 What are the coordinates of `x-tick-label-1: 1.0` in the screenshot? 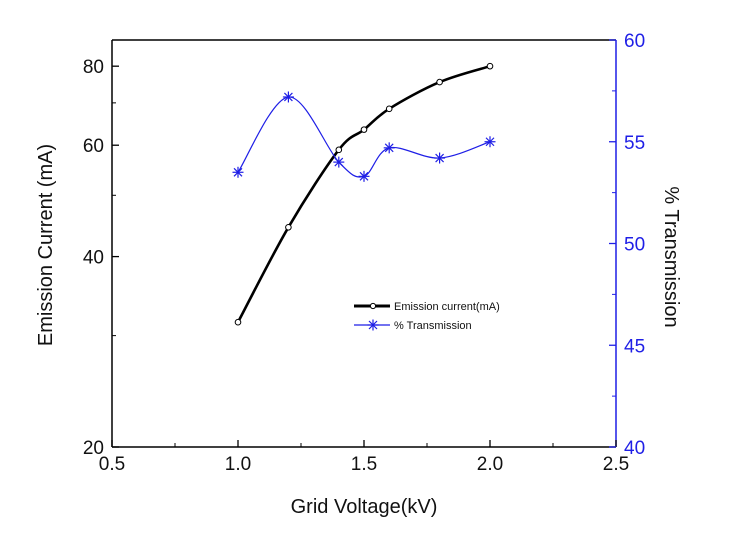 It's located at (238, 464).